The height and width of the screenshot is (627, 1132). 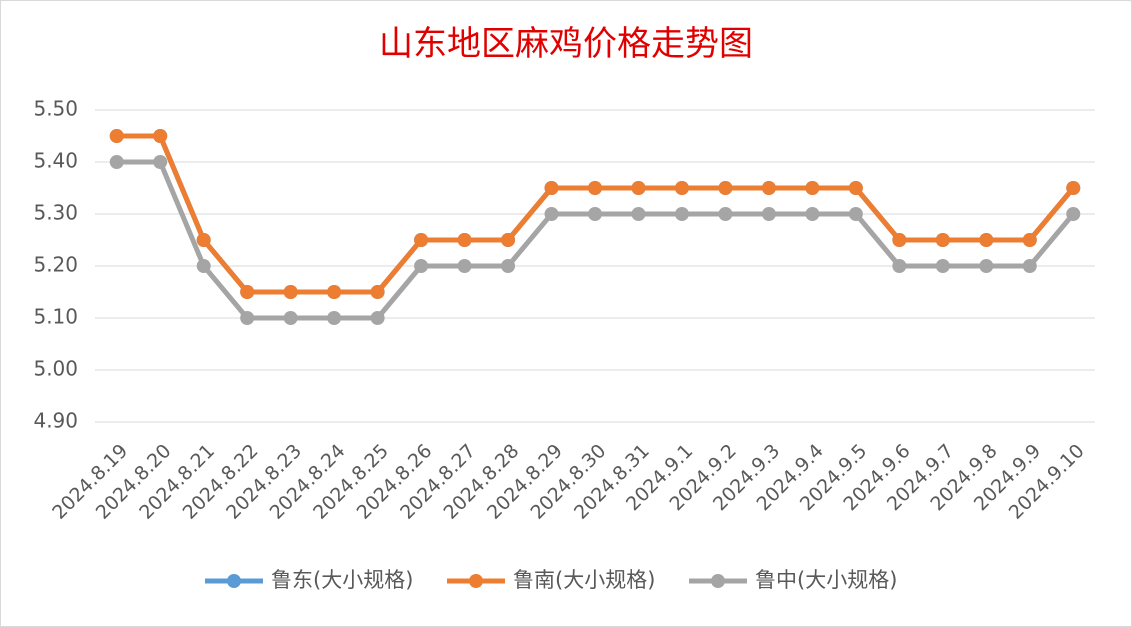 I want to click on y-tick-label: 5.30, so click(x=55, y=213).